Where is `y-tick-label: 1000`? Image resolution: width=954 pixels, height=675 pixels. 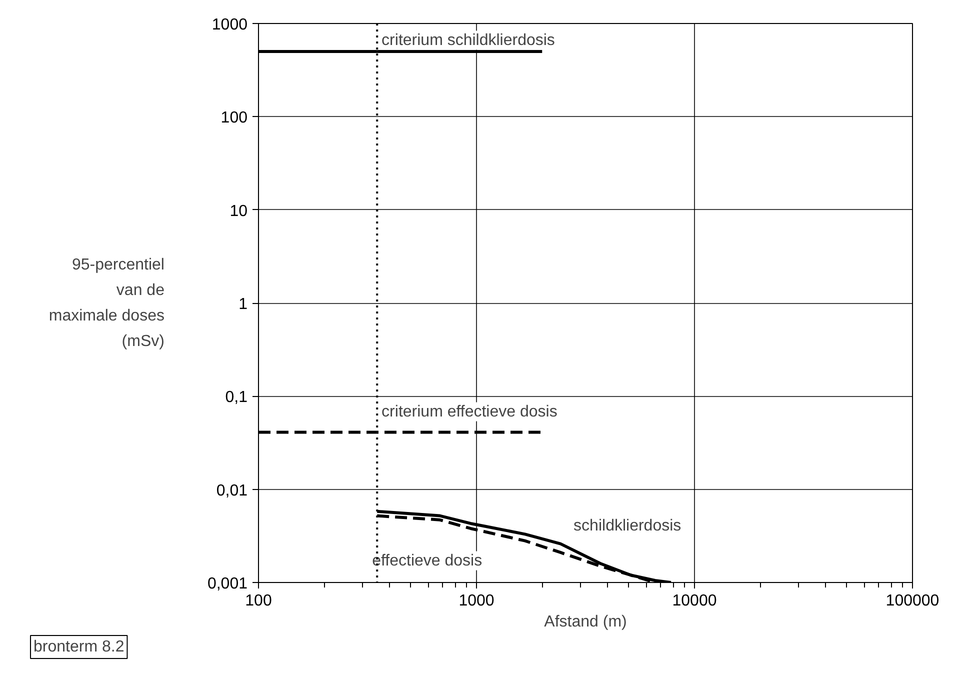 y-tick-label: 1000 is located at coordinates (230, 25).